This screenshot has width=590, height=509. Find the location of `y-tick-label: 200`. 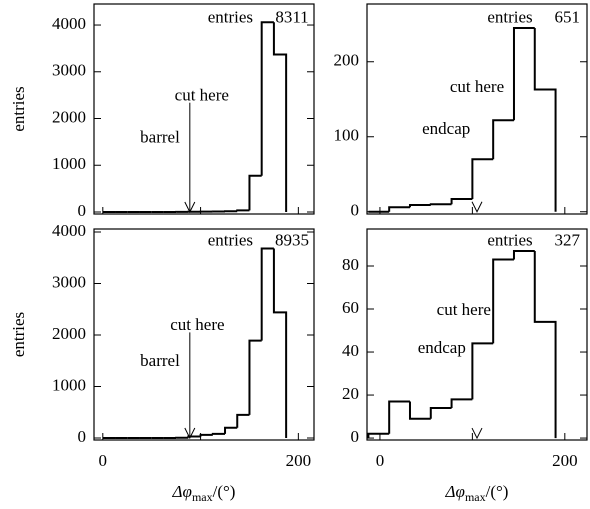

y-tick-label: 200 is located at coordinates (347, 60).